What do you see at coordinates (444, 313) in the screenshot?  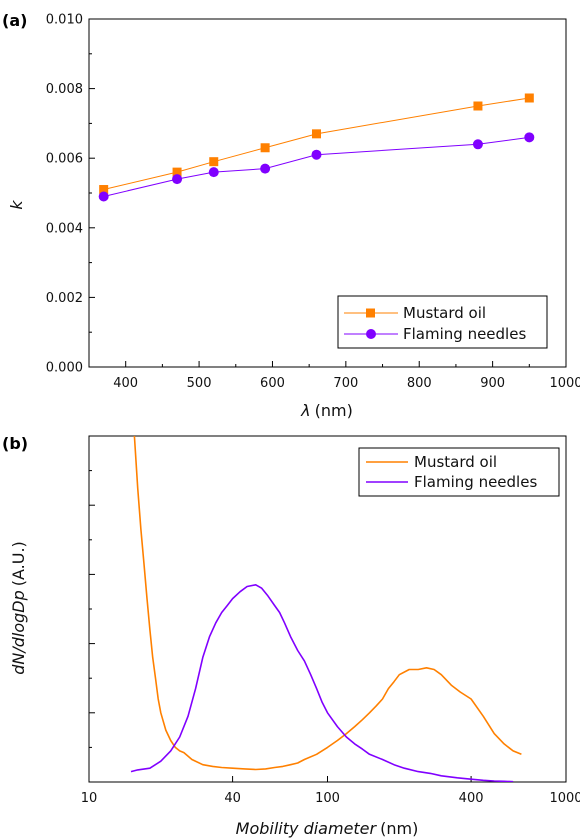 I see `legend-a-mustard-label: Mustard oil` at bounding box center [444, 313].